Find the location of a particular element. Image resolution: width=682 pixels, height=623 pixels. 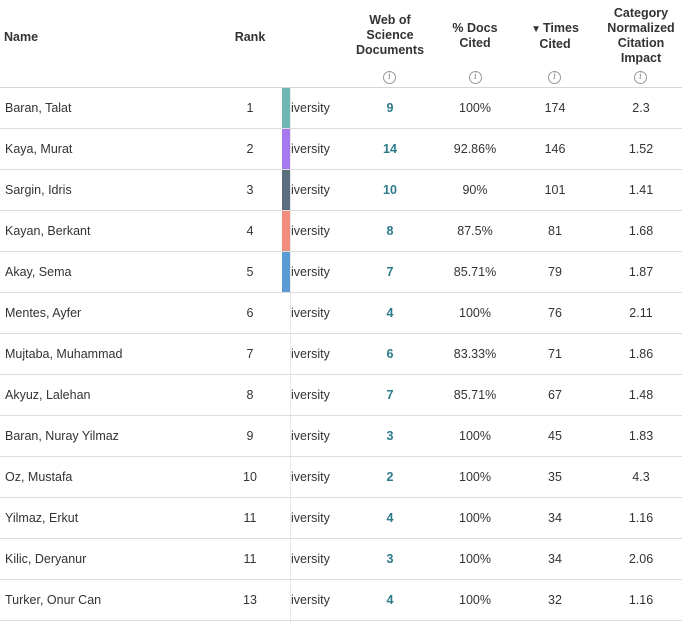

cnci-value: 1.52 is located at coordinates (641, 149).